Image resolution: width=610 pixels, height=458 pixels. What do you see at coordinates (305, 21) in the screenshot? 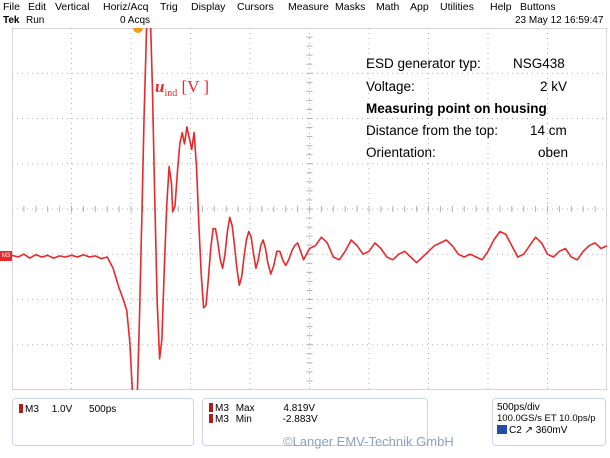
I see `status-bar: Tek Run 0 Acqs 23 May 12 16:59:47` at bounding box center [305, 21].